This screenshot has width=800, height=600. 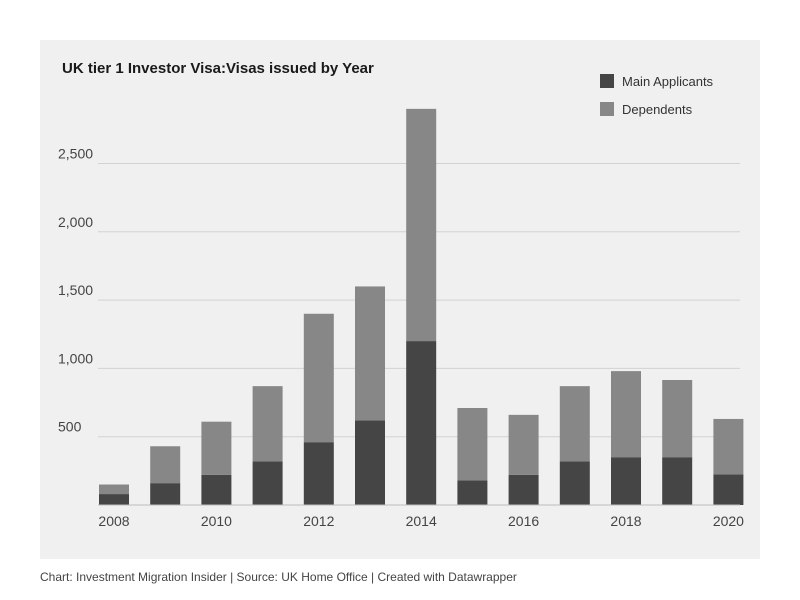 I want to click on x-tick-label: 2012, so click(x=318, y=521).